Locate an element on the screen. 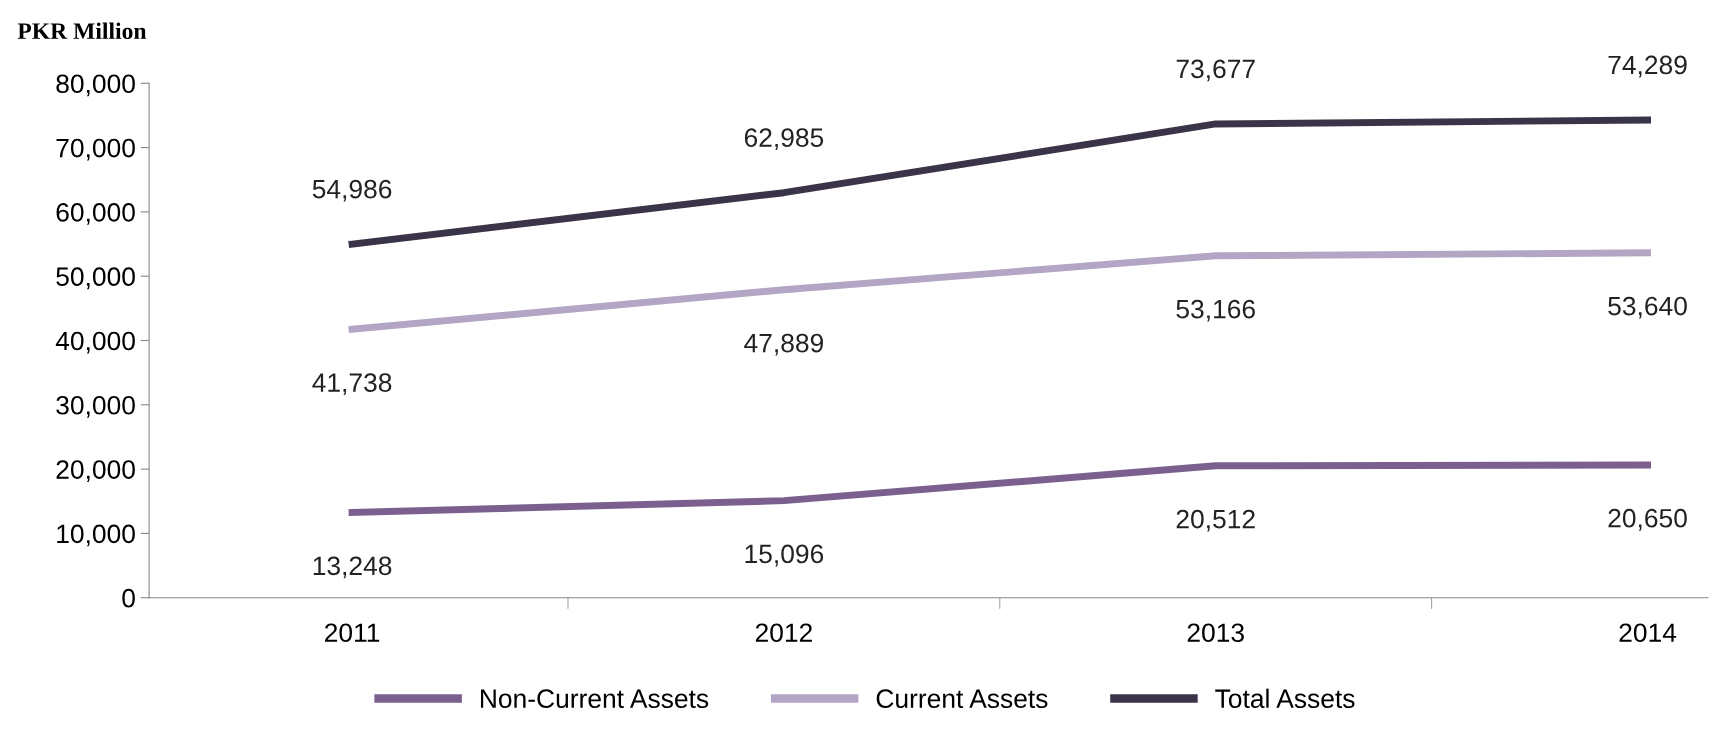 This screenshot has width=1734, height=737. data-label: 15,096 is located at coordinates (784, 555).